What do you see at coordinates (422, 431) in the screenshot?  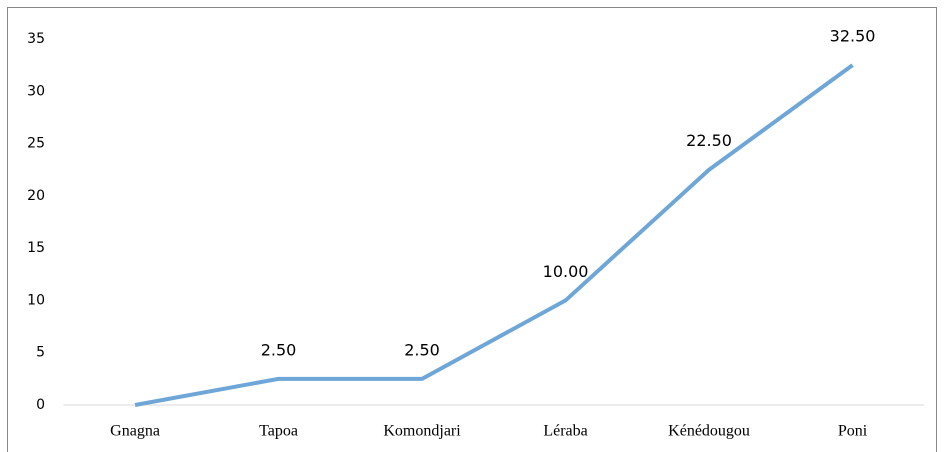 I see `x-tick-label: Komondjari` at bounding box center [422, 431].